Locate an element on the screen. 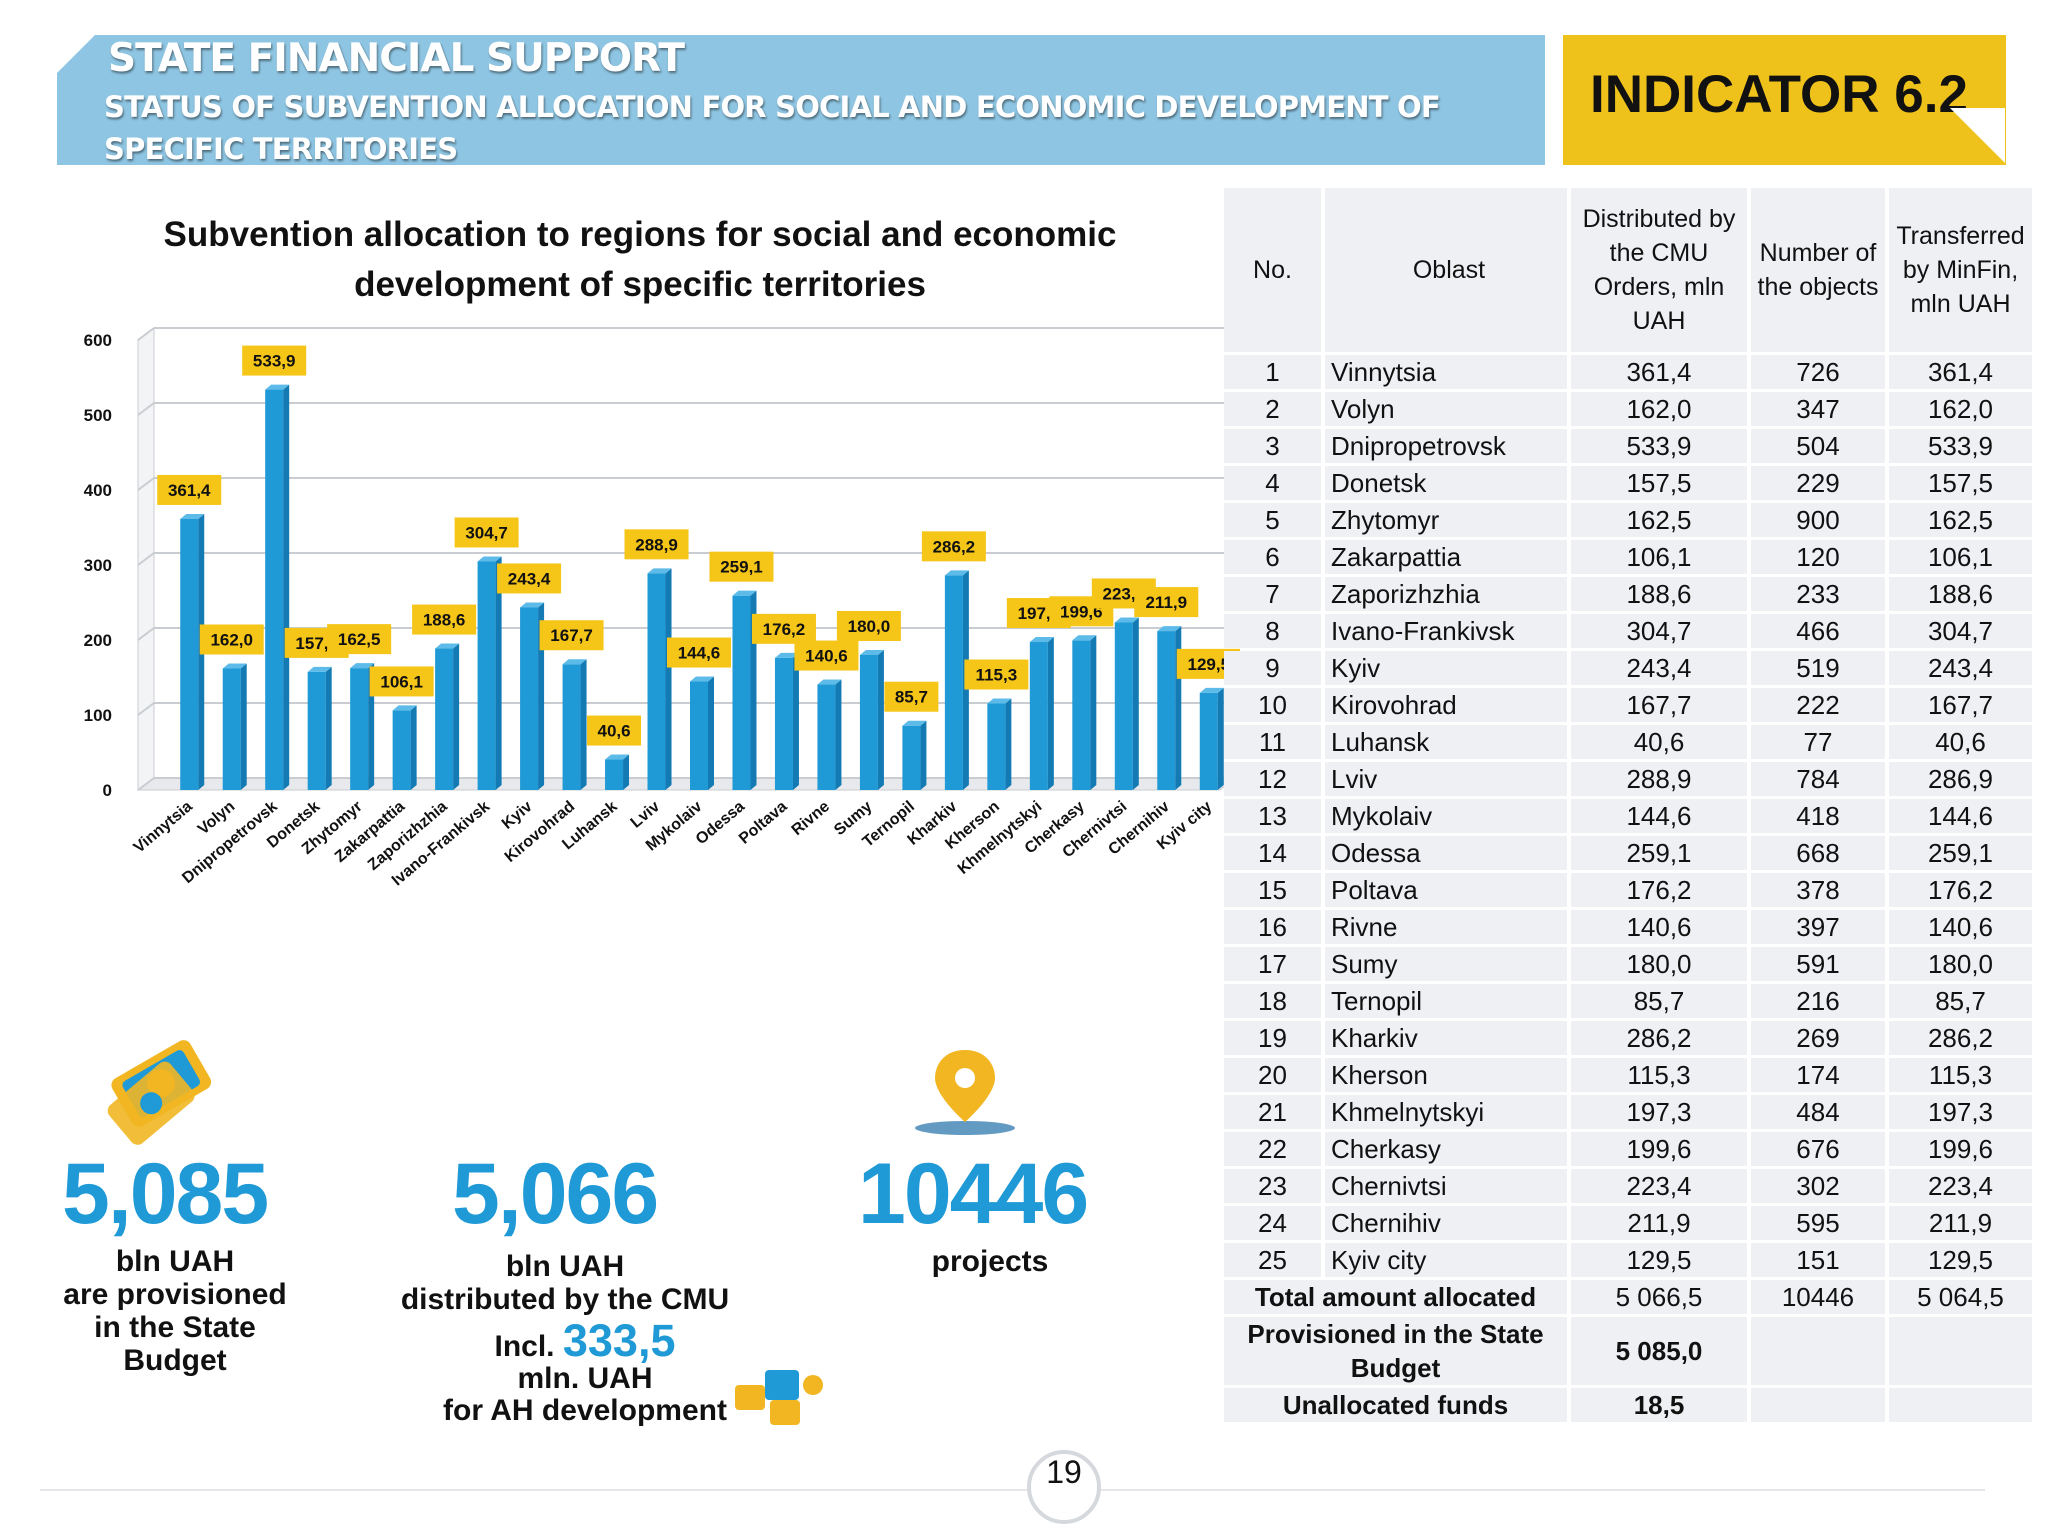  row-transferred: 180,0 is located at coordinates (1960, 964).